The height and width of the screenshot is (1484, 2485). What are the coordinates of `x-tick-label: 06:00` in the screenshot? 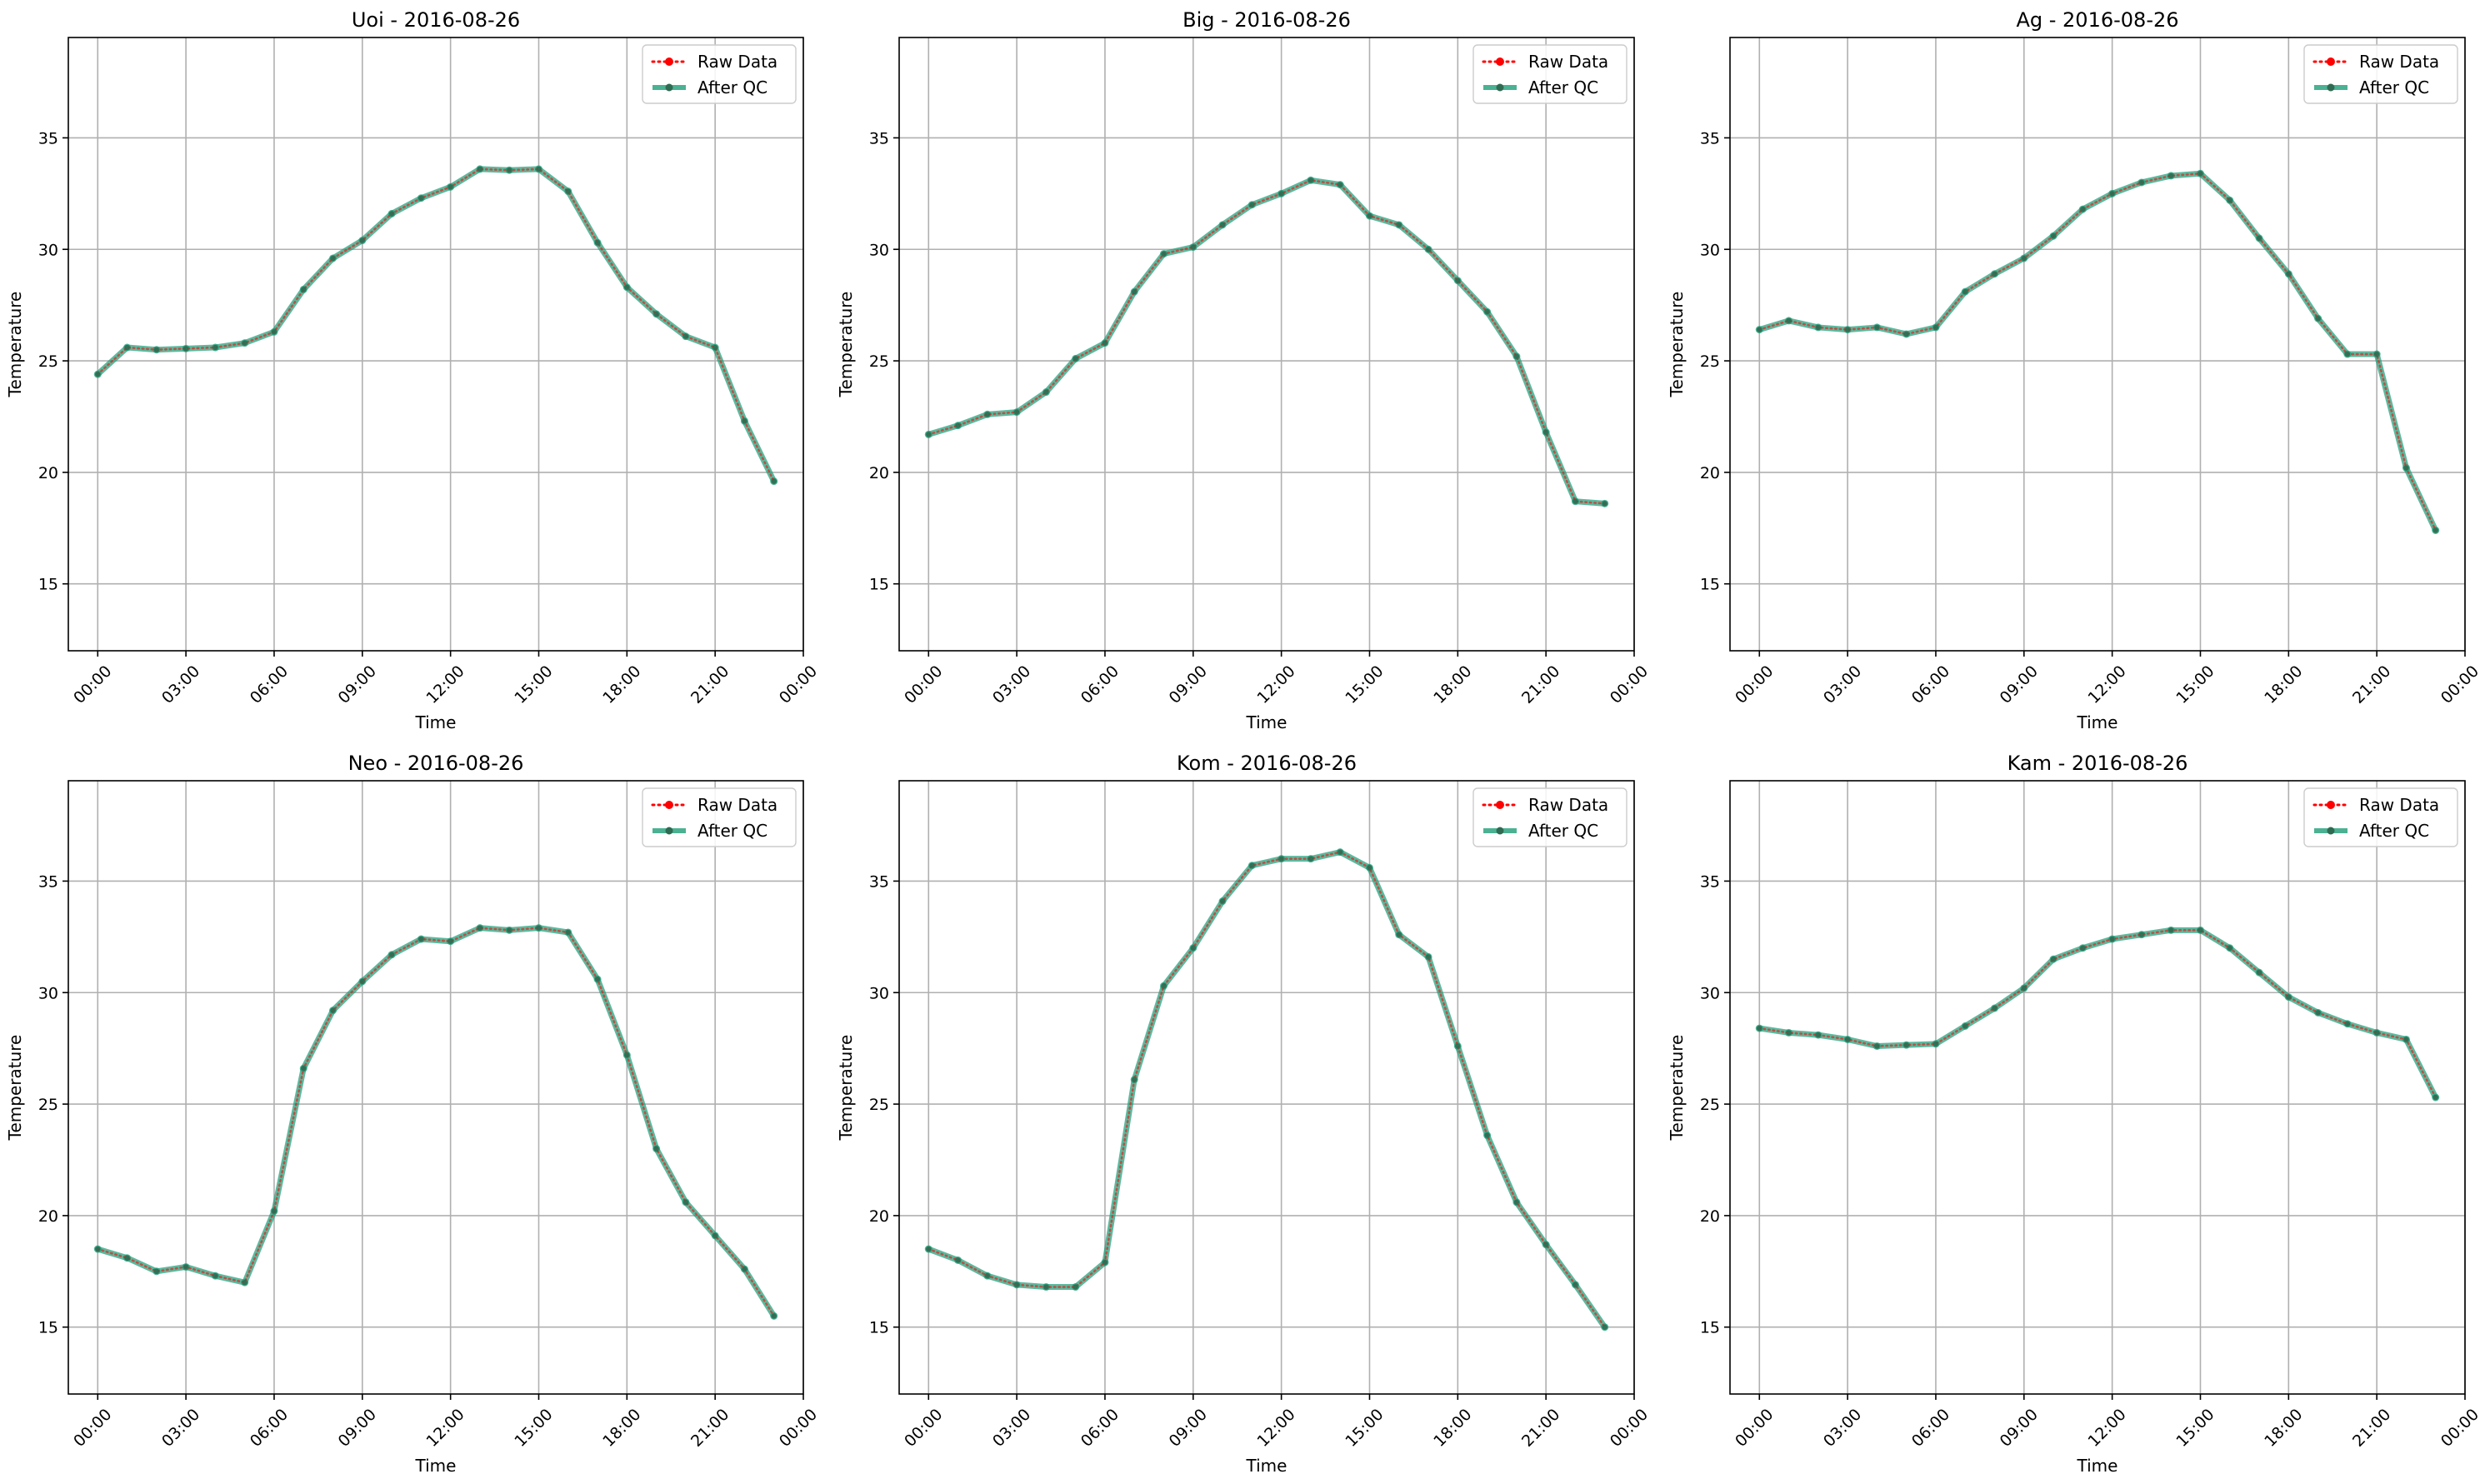 It's located at (1100, 1428).